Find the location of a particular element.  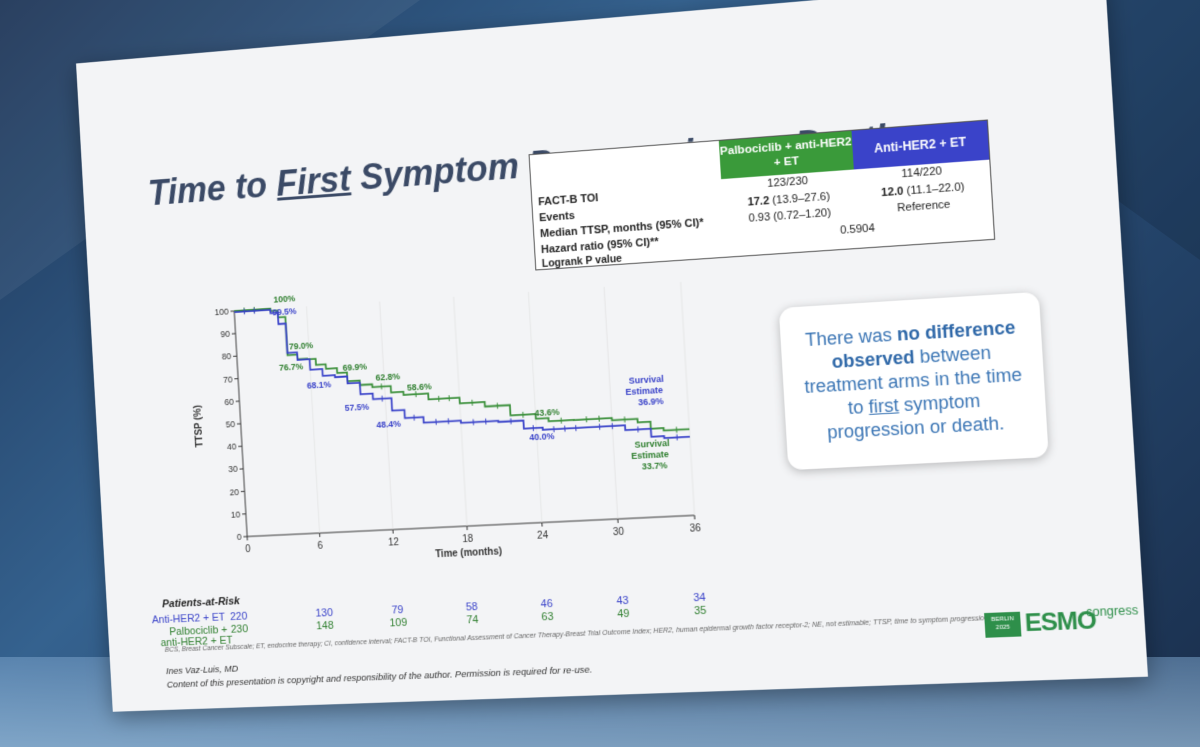

y-tick-label: 50 is located at coordinates (230, 424).